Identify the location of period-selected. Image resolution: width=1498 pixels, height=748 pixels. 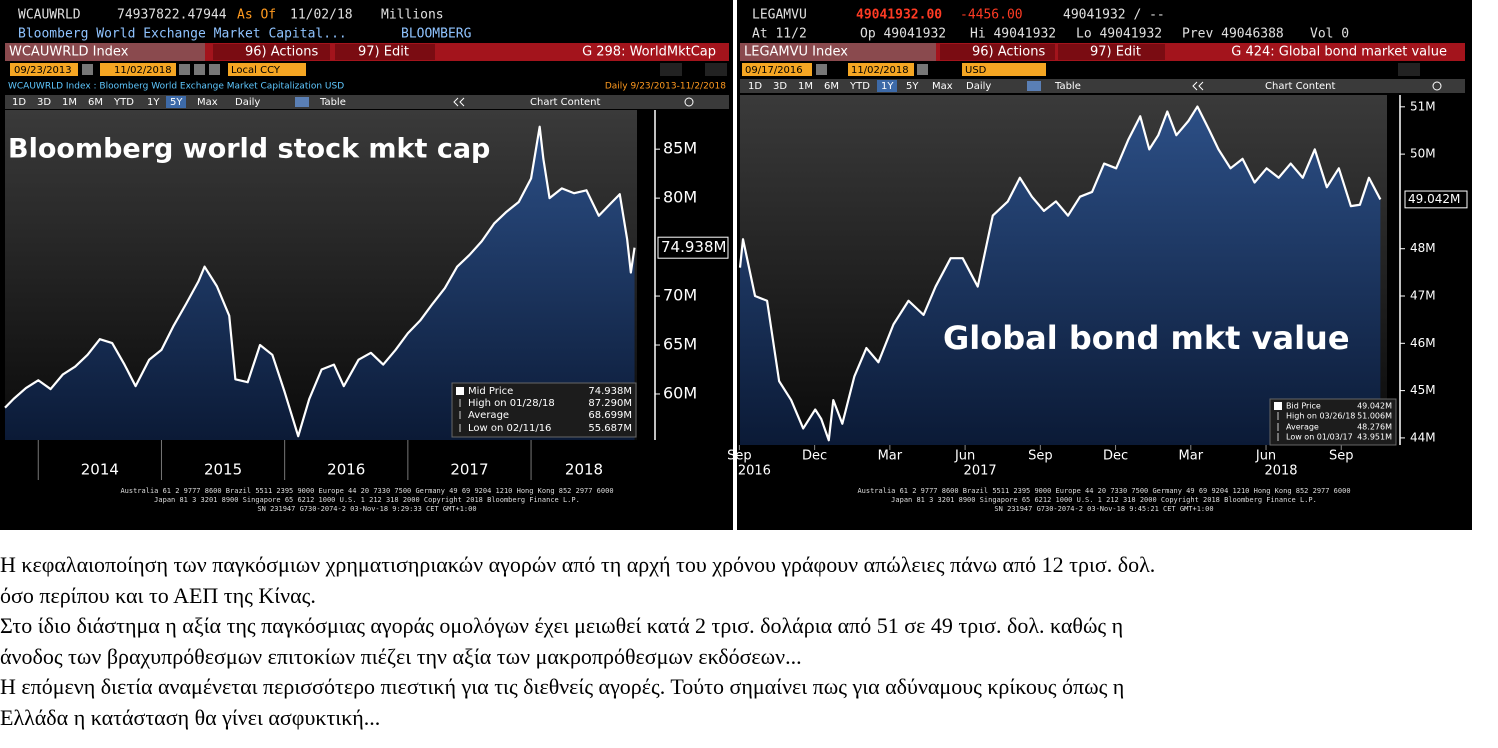
(887, 86).